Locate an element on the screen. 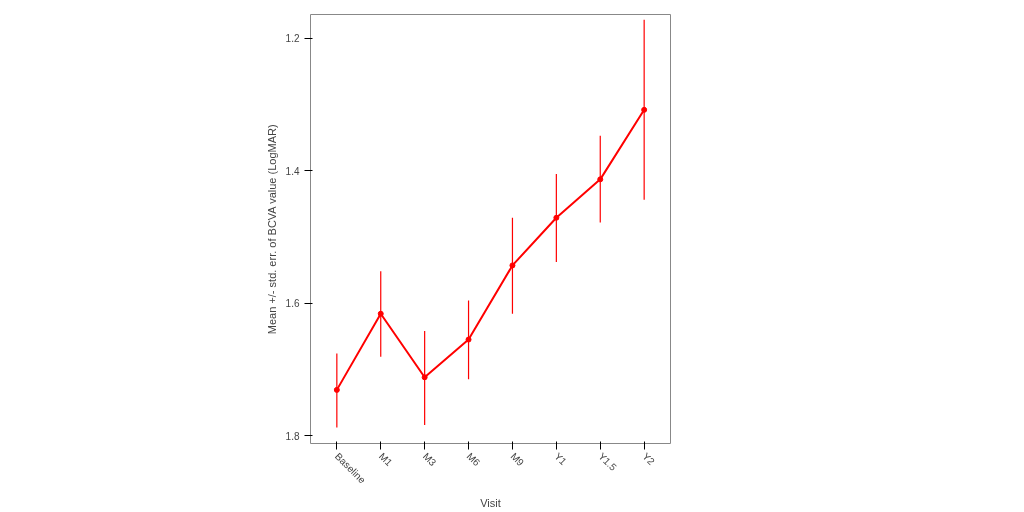  x-axis-title: Visit is located at coordinates (490, 503).